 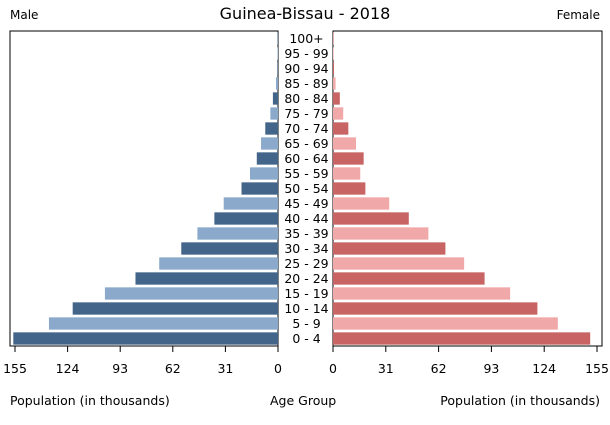 What do you see at coordinates (306, 38) in the screenshot?
I see `age-group-label: 100+` at bounding box center [306, 38].